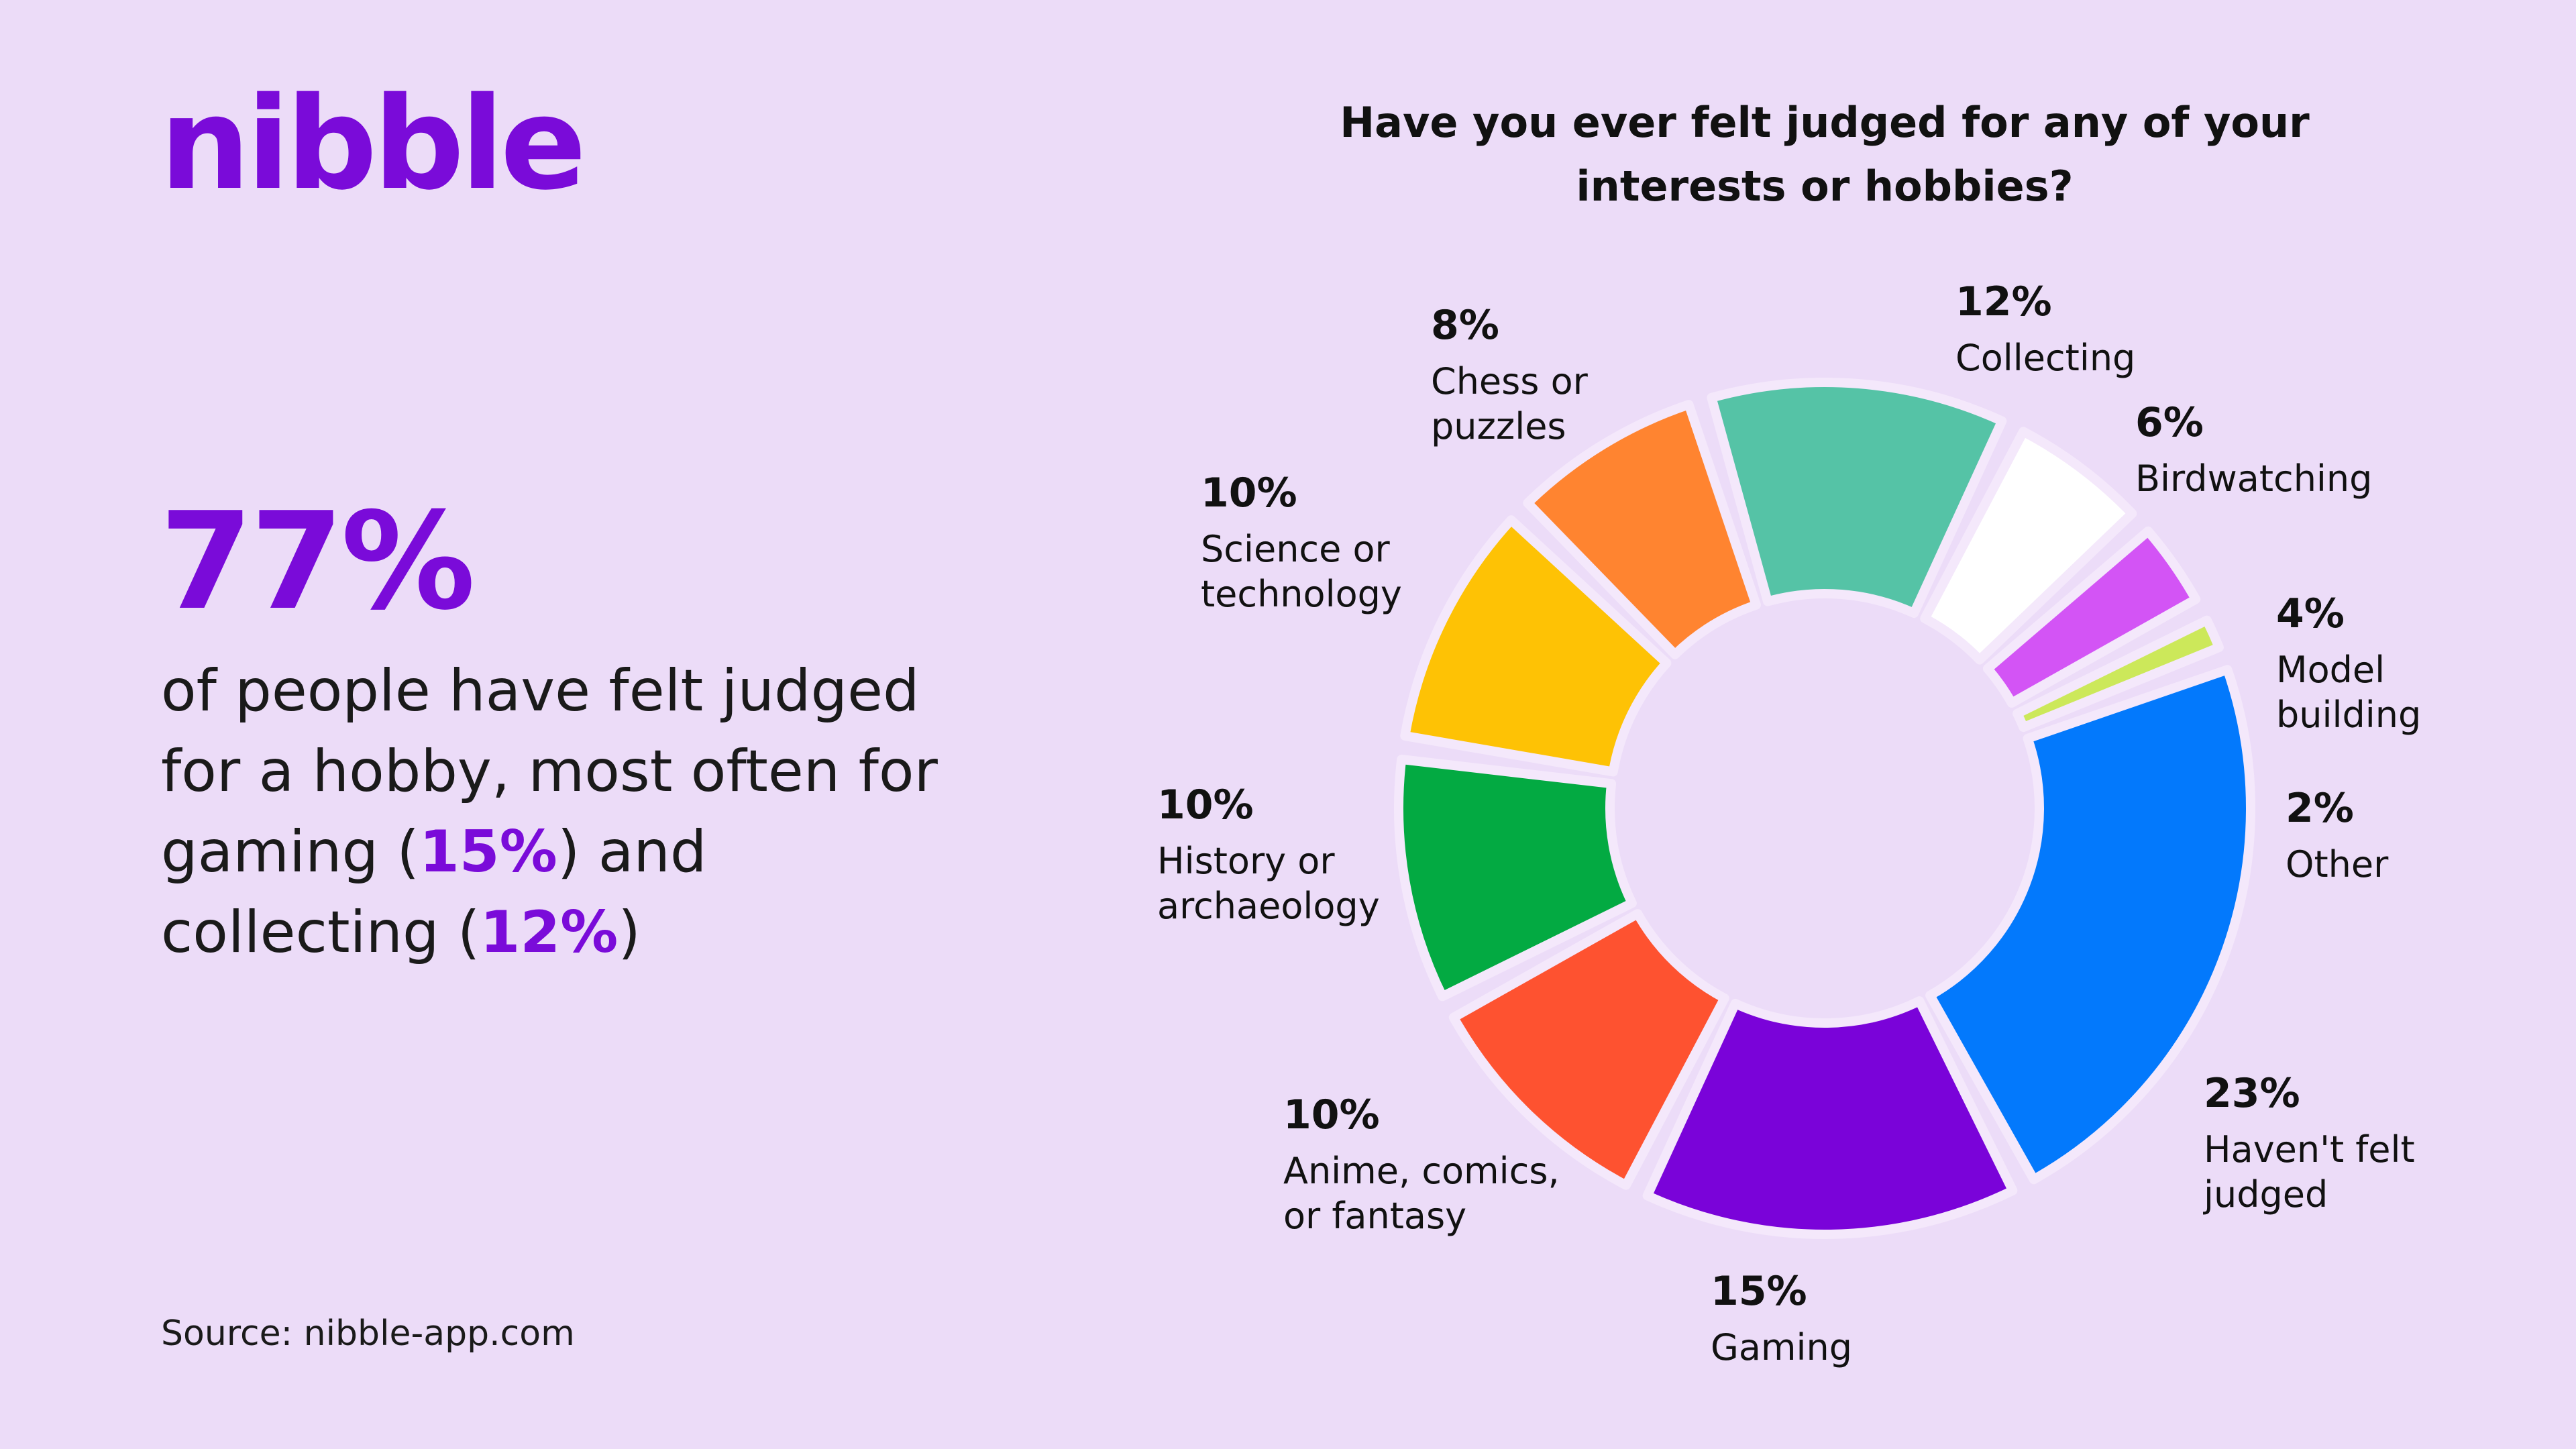  What do you see at coordinates (368, 1333) in the screenshot?
I see `source-note: Source: nibble-app.com` at bounding box center [368, 1333].